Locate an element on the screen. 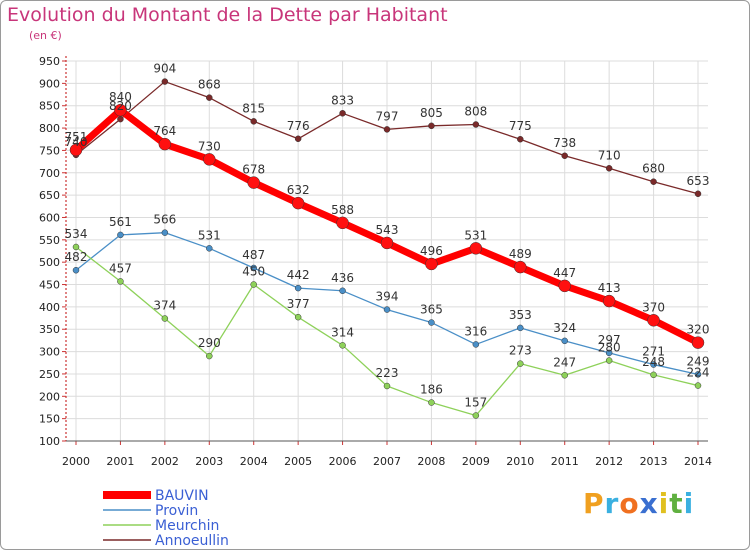 This screenshot has width=750, height=550. y-tick-label: 300 is located at coordinates (49, 352).